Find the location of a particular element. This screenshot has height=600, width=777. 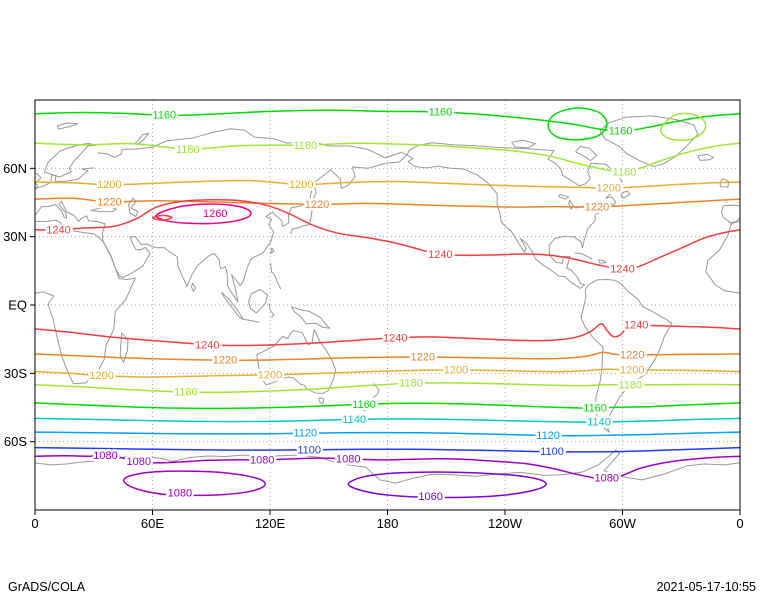

grads-credit-label: GrADS/COLA is located at coordinates (47, 587).